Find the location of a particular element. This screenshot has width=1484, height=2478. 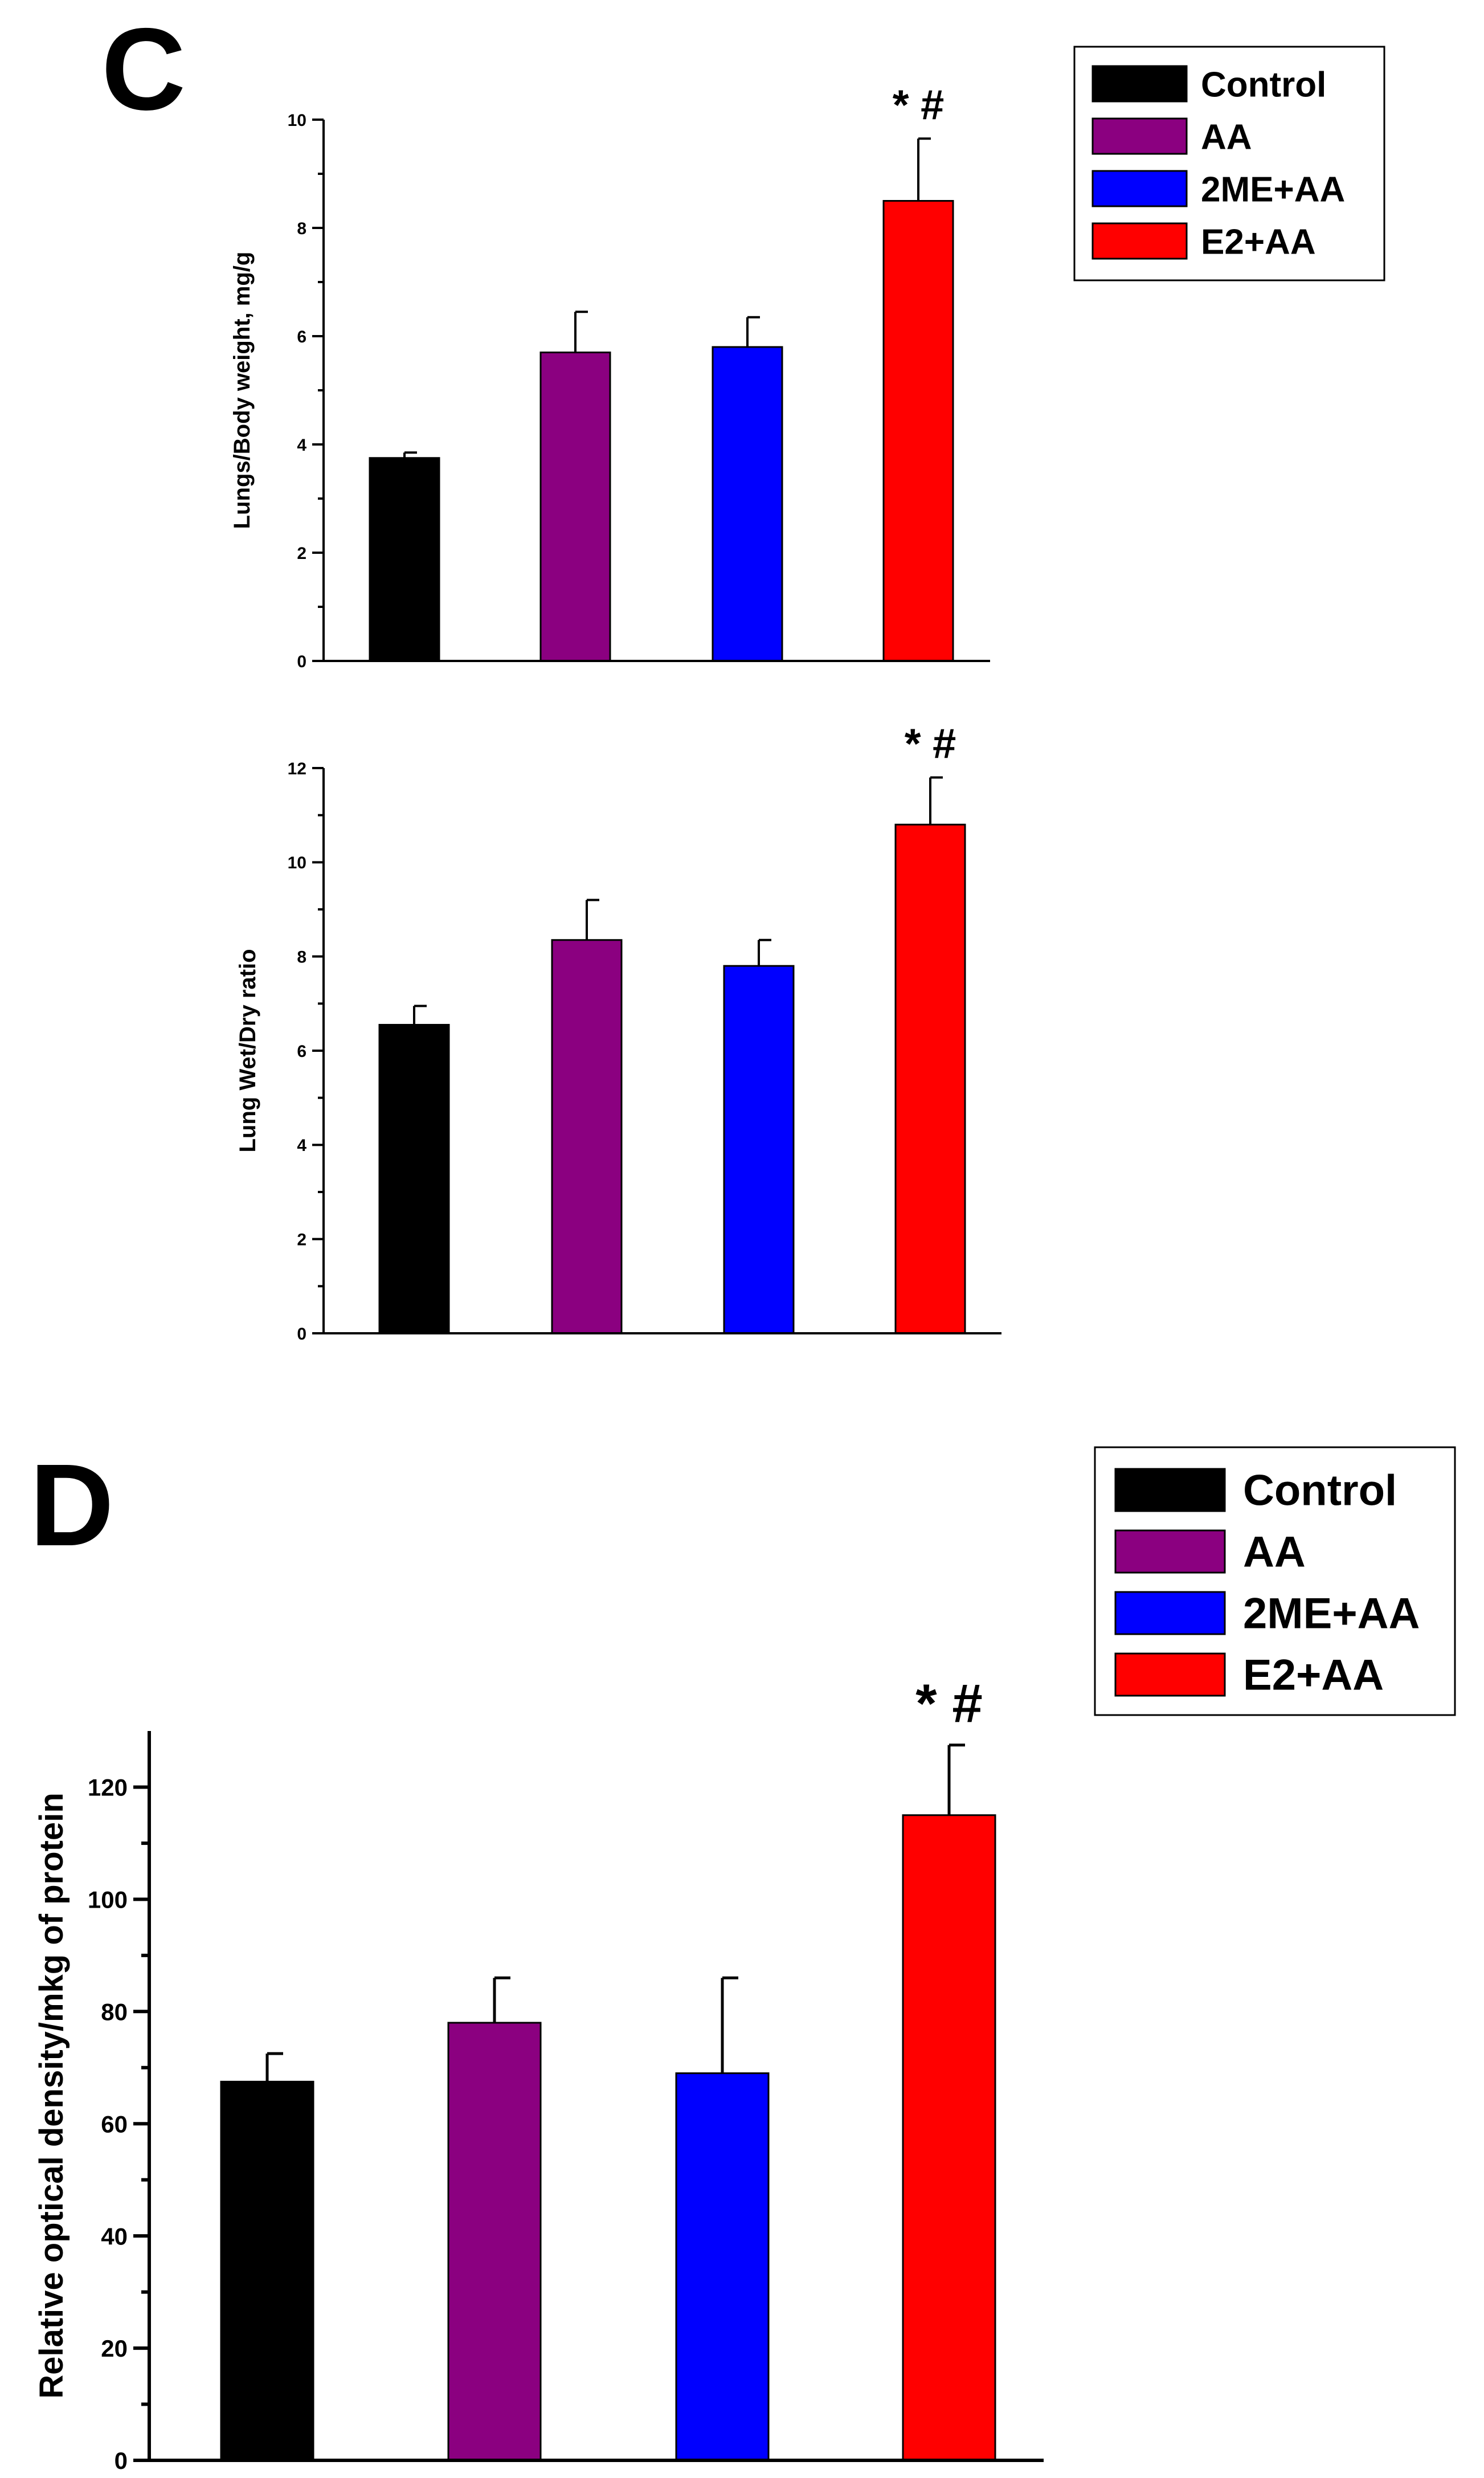

panel-label-c: C is located at coordinates (143, 69).